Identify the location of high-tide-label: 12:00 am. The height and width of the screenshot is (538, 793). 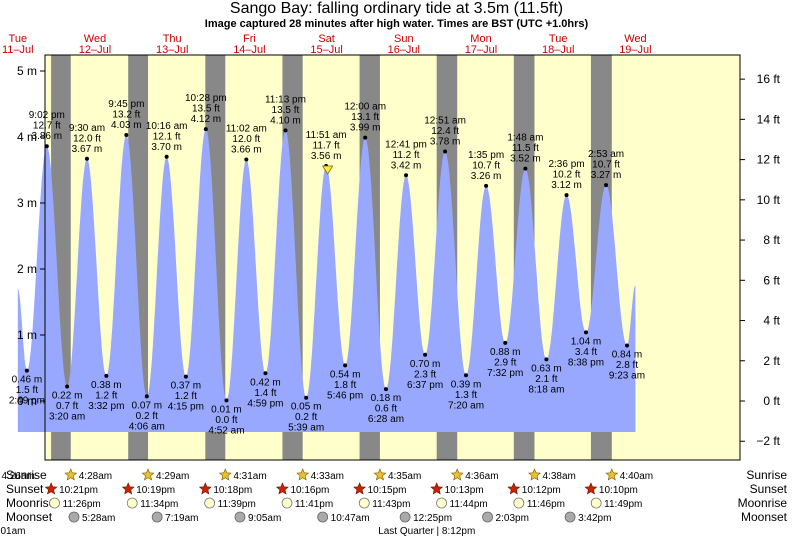
(365, 107).